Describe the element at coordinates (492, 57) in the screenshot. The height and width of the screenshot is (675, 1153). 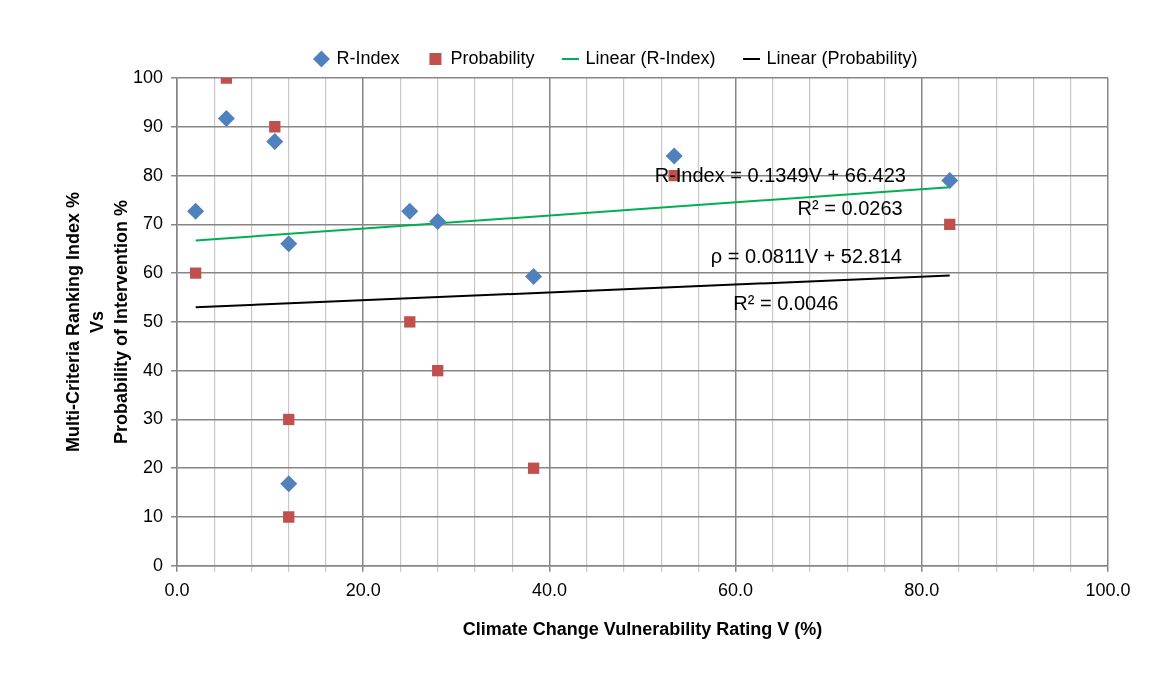
I see `legend-label: Probability` at that location.